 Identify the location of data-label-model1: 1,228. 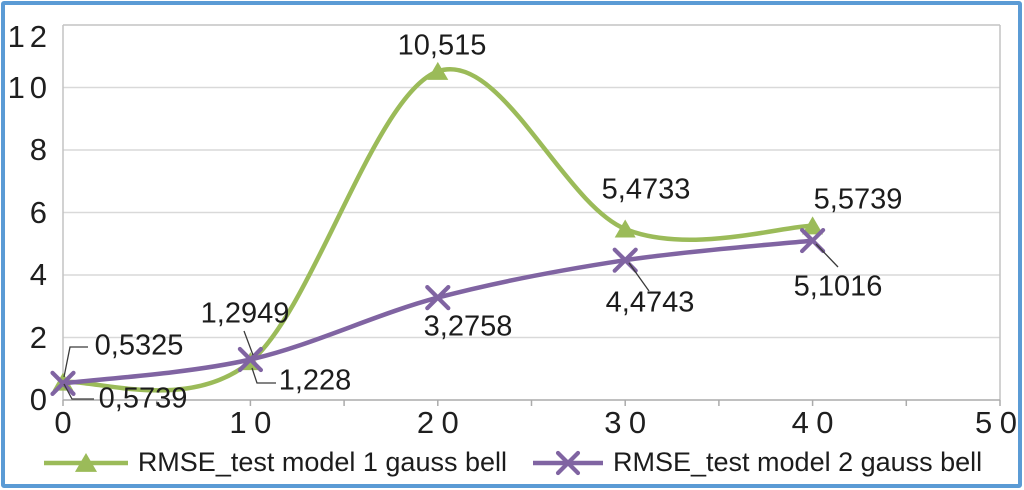
(315, 380).